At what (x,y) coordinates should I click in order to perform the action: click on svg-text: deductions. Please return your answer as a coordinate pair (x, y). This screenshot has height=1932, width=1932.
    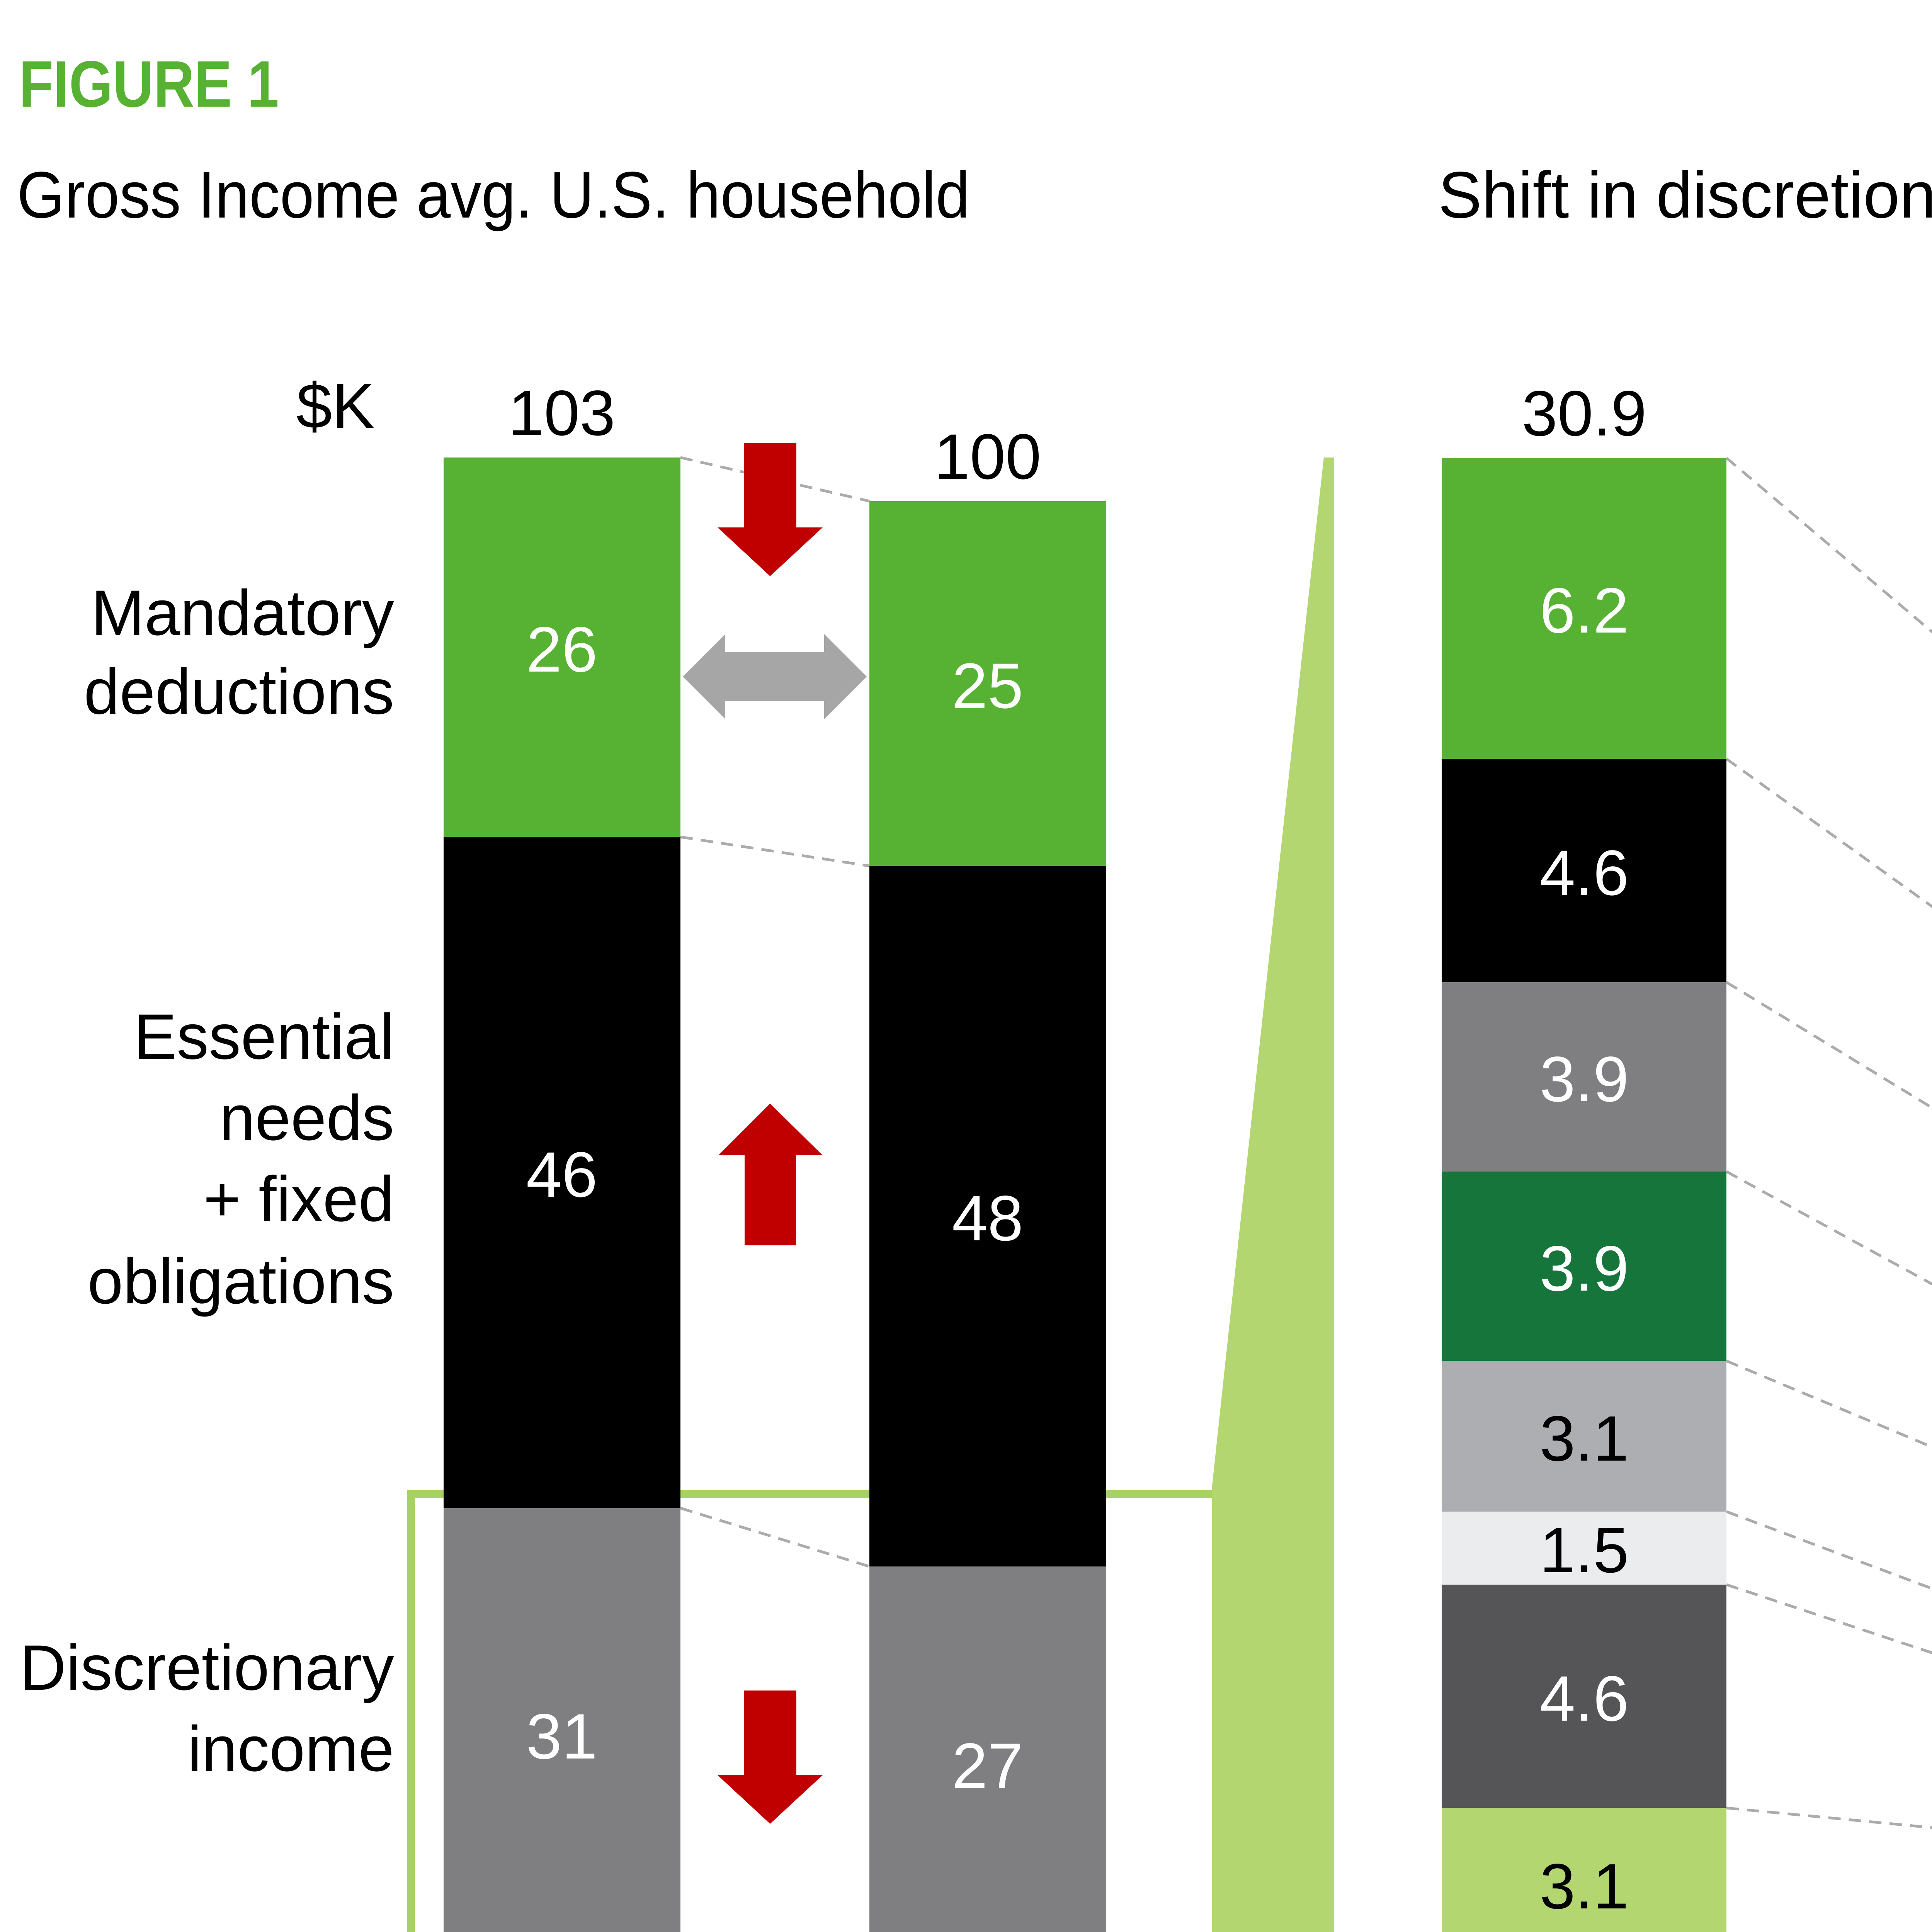
    Looking at the image, I should click on (239, 692).